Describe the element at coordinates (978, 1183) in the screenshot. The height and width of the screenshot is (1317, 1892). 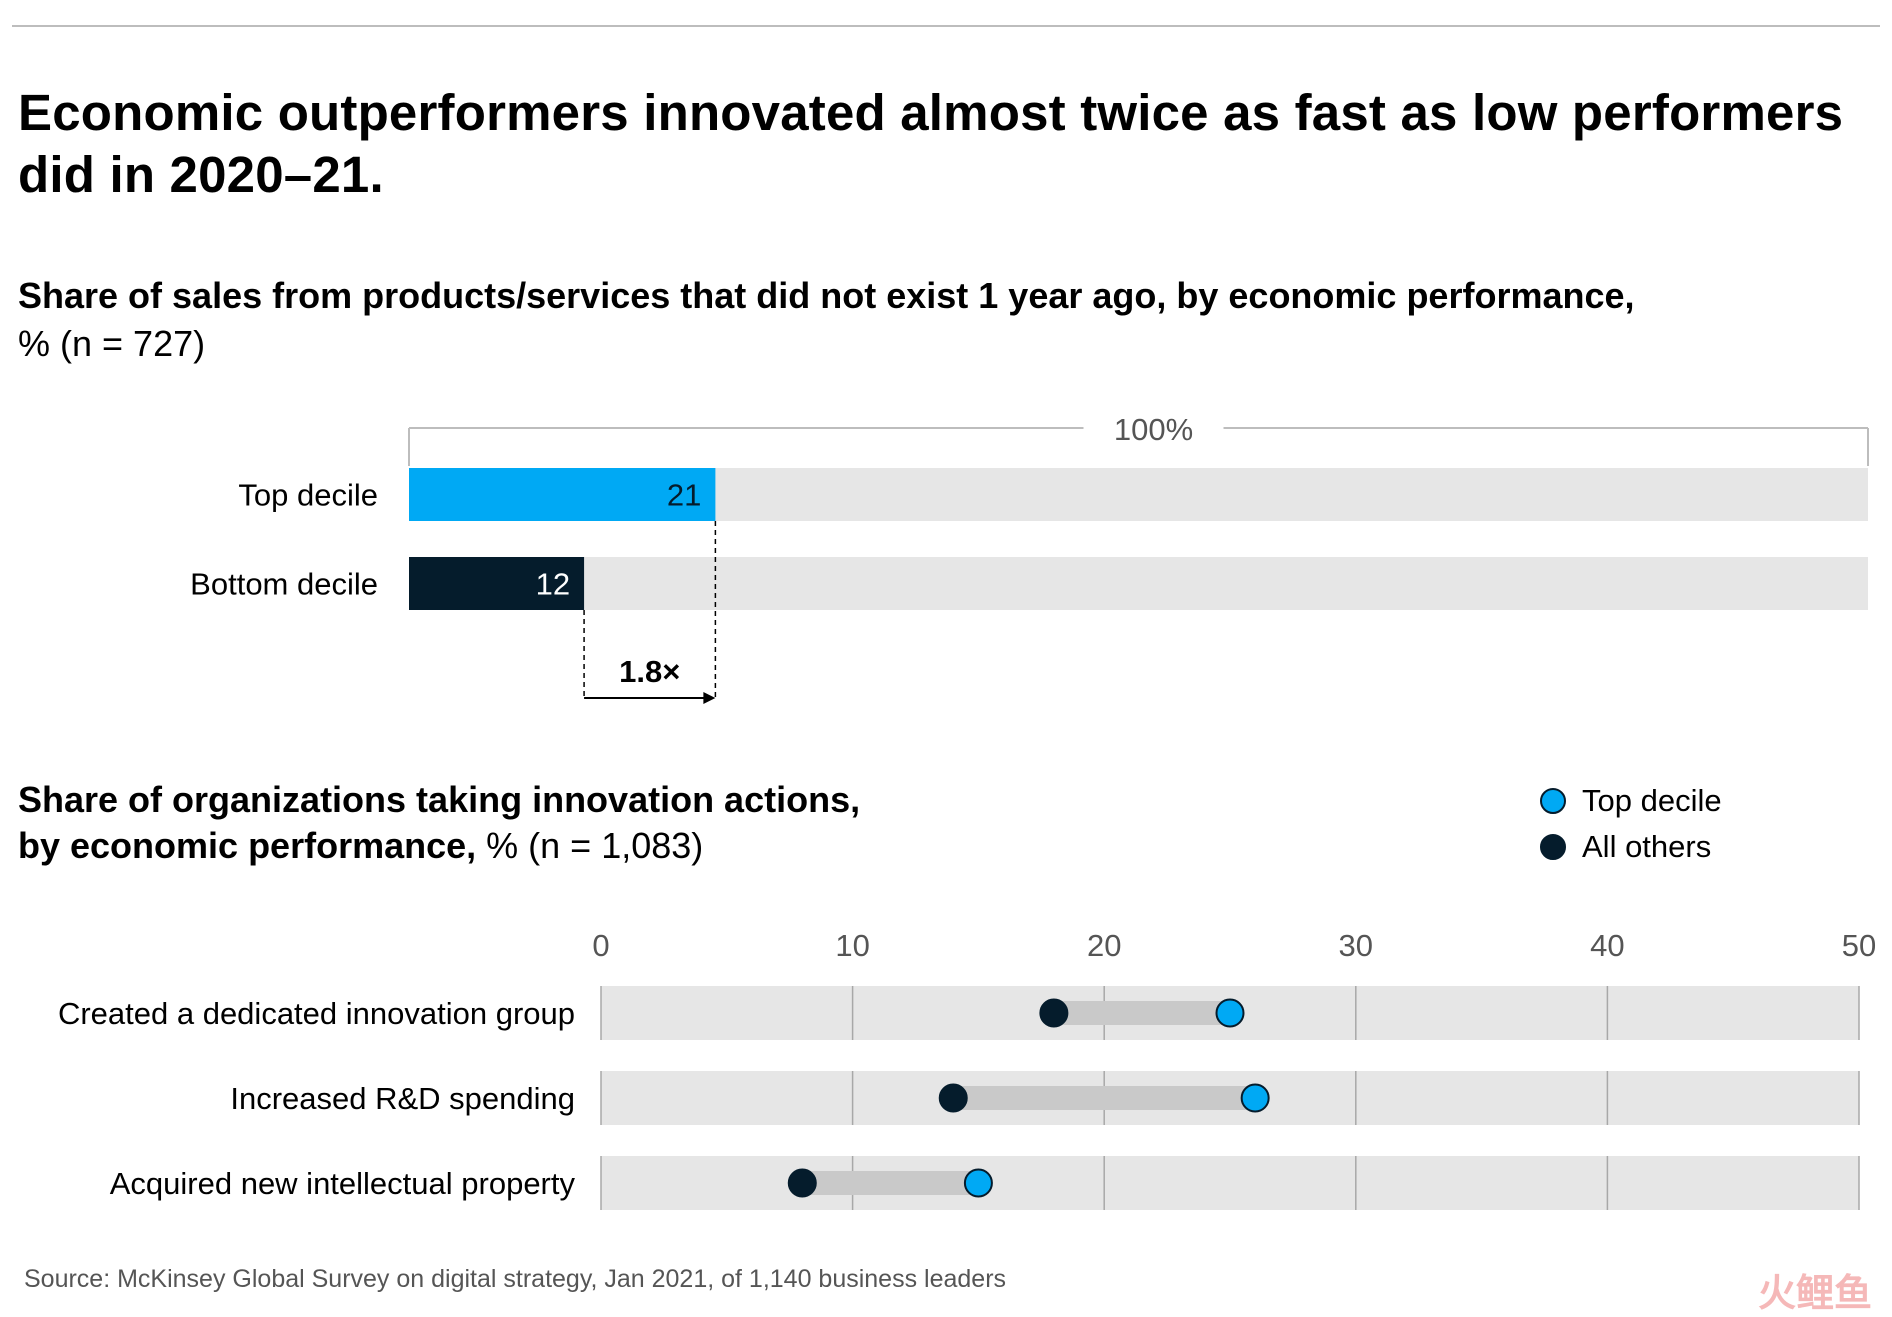
I see `point-top-decile-acquired-new-intellectual-property` at that location.